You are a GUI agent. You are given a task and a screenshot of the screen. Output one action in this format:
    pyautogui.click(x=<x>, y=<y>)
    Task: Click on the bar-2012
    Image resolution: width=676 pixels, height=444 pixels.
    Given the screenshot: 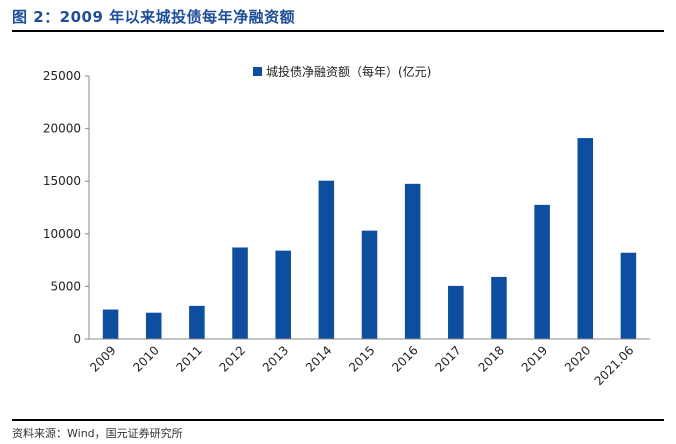 What is the action you would take?
    pyautogui.click(x=240, y=293)
    